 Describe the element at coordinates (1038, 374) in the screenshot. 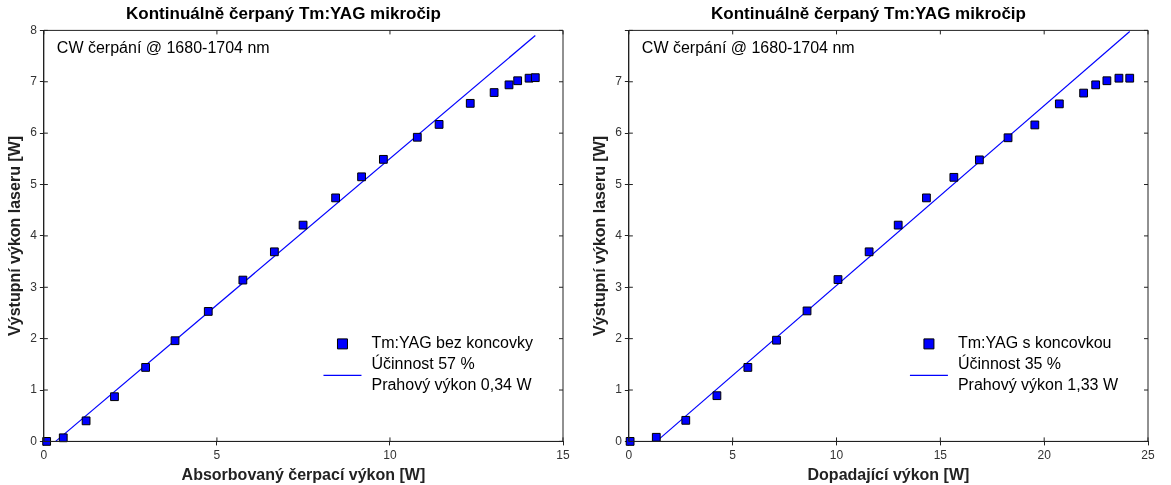

I see `legend-label: Účinnost 35 % Prahový výkon 1,33 W` at that location.